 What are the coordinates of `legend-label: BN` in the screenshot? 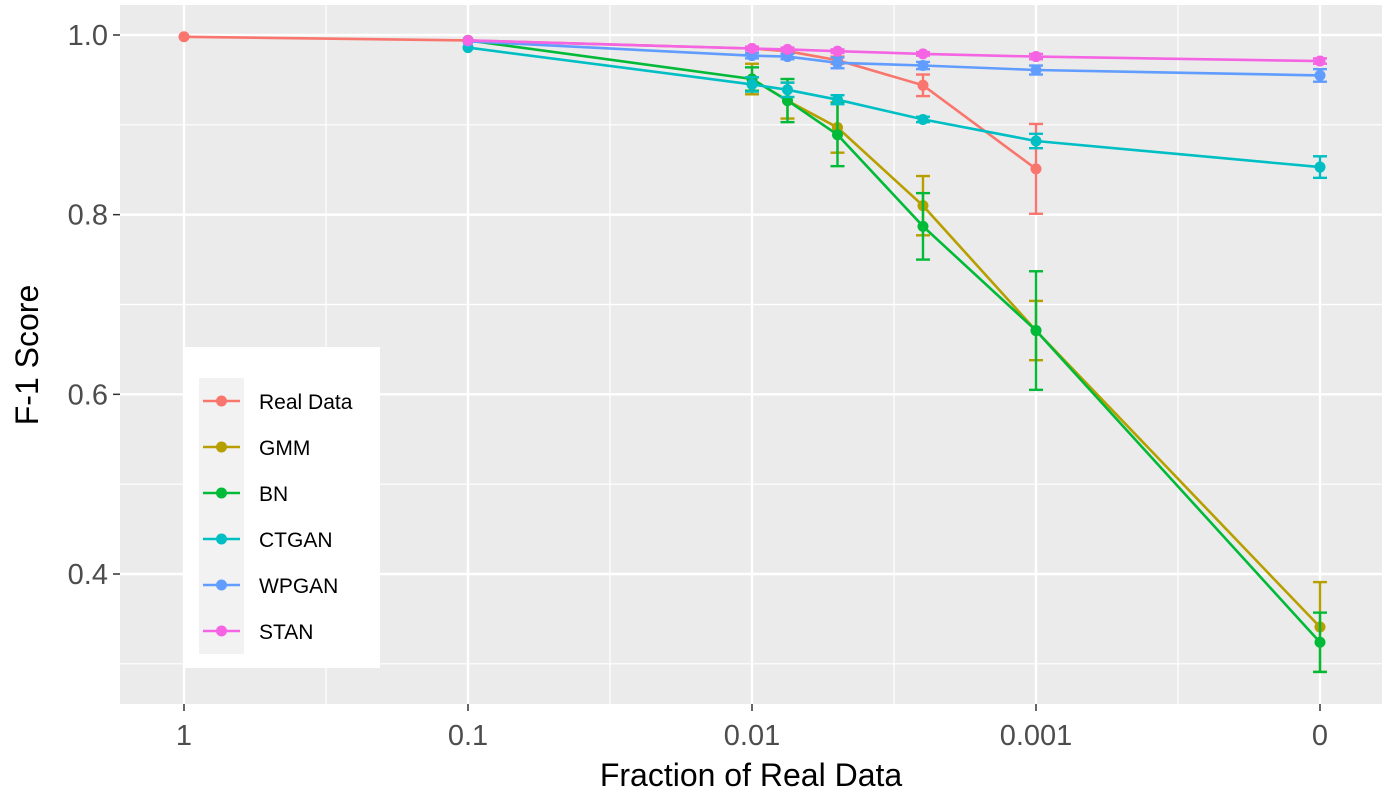 It's located at (273, 494).